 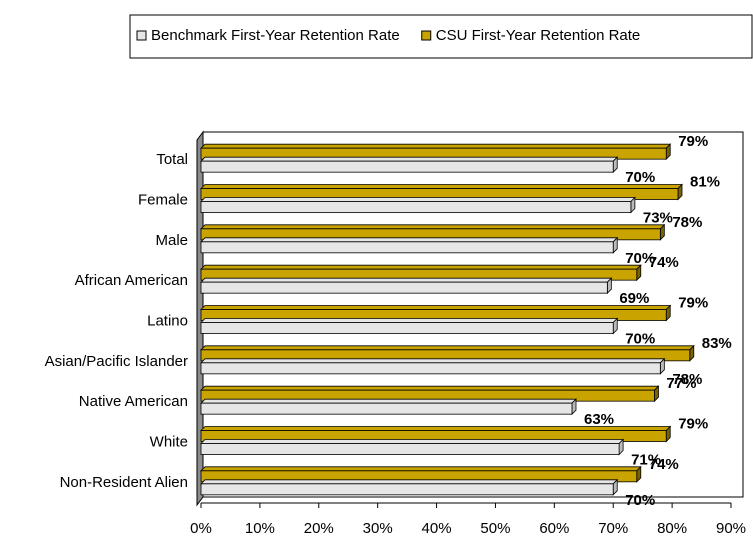 What do you see at coordinates (717, 343) in the screenshot?
I see `value-label: 83%` at bounding box center [717, 343].